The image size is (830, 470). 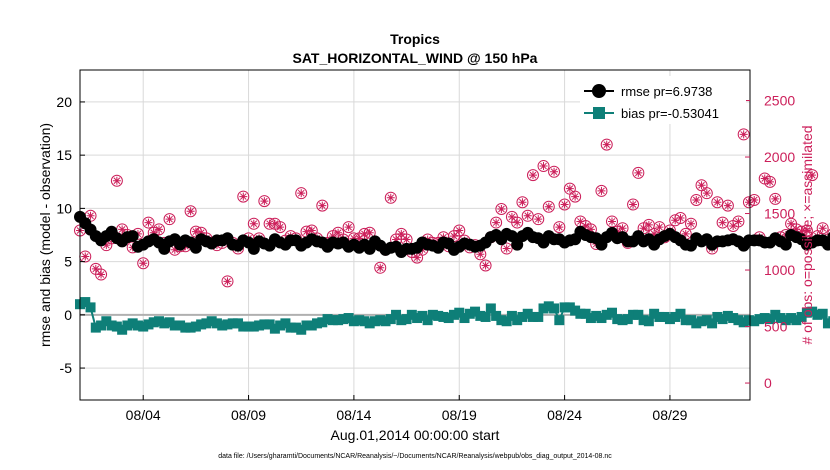 What do you see at coordinates (779, 214) in the screenshot?
I see `y2-tick-label: 1500` at bounding box center [779, 214].